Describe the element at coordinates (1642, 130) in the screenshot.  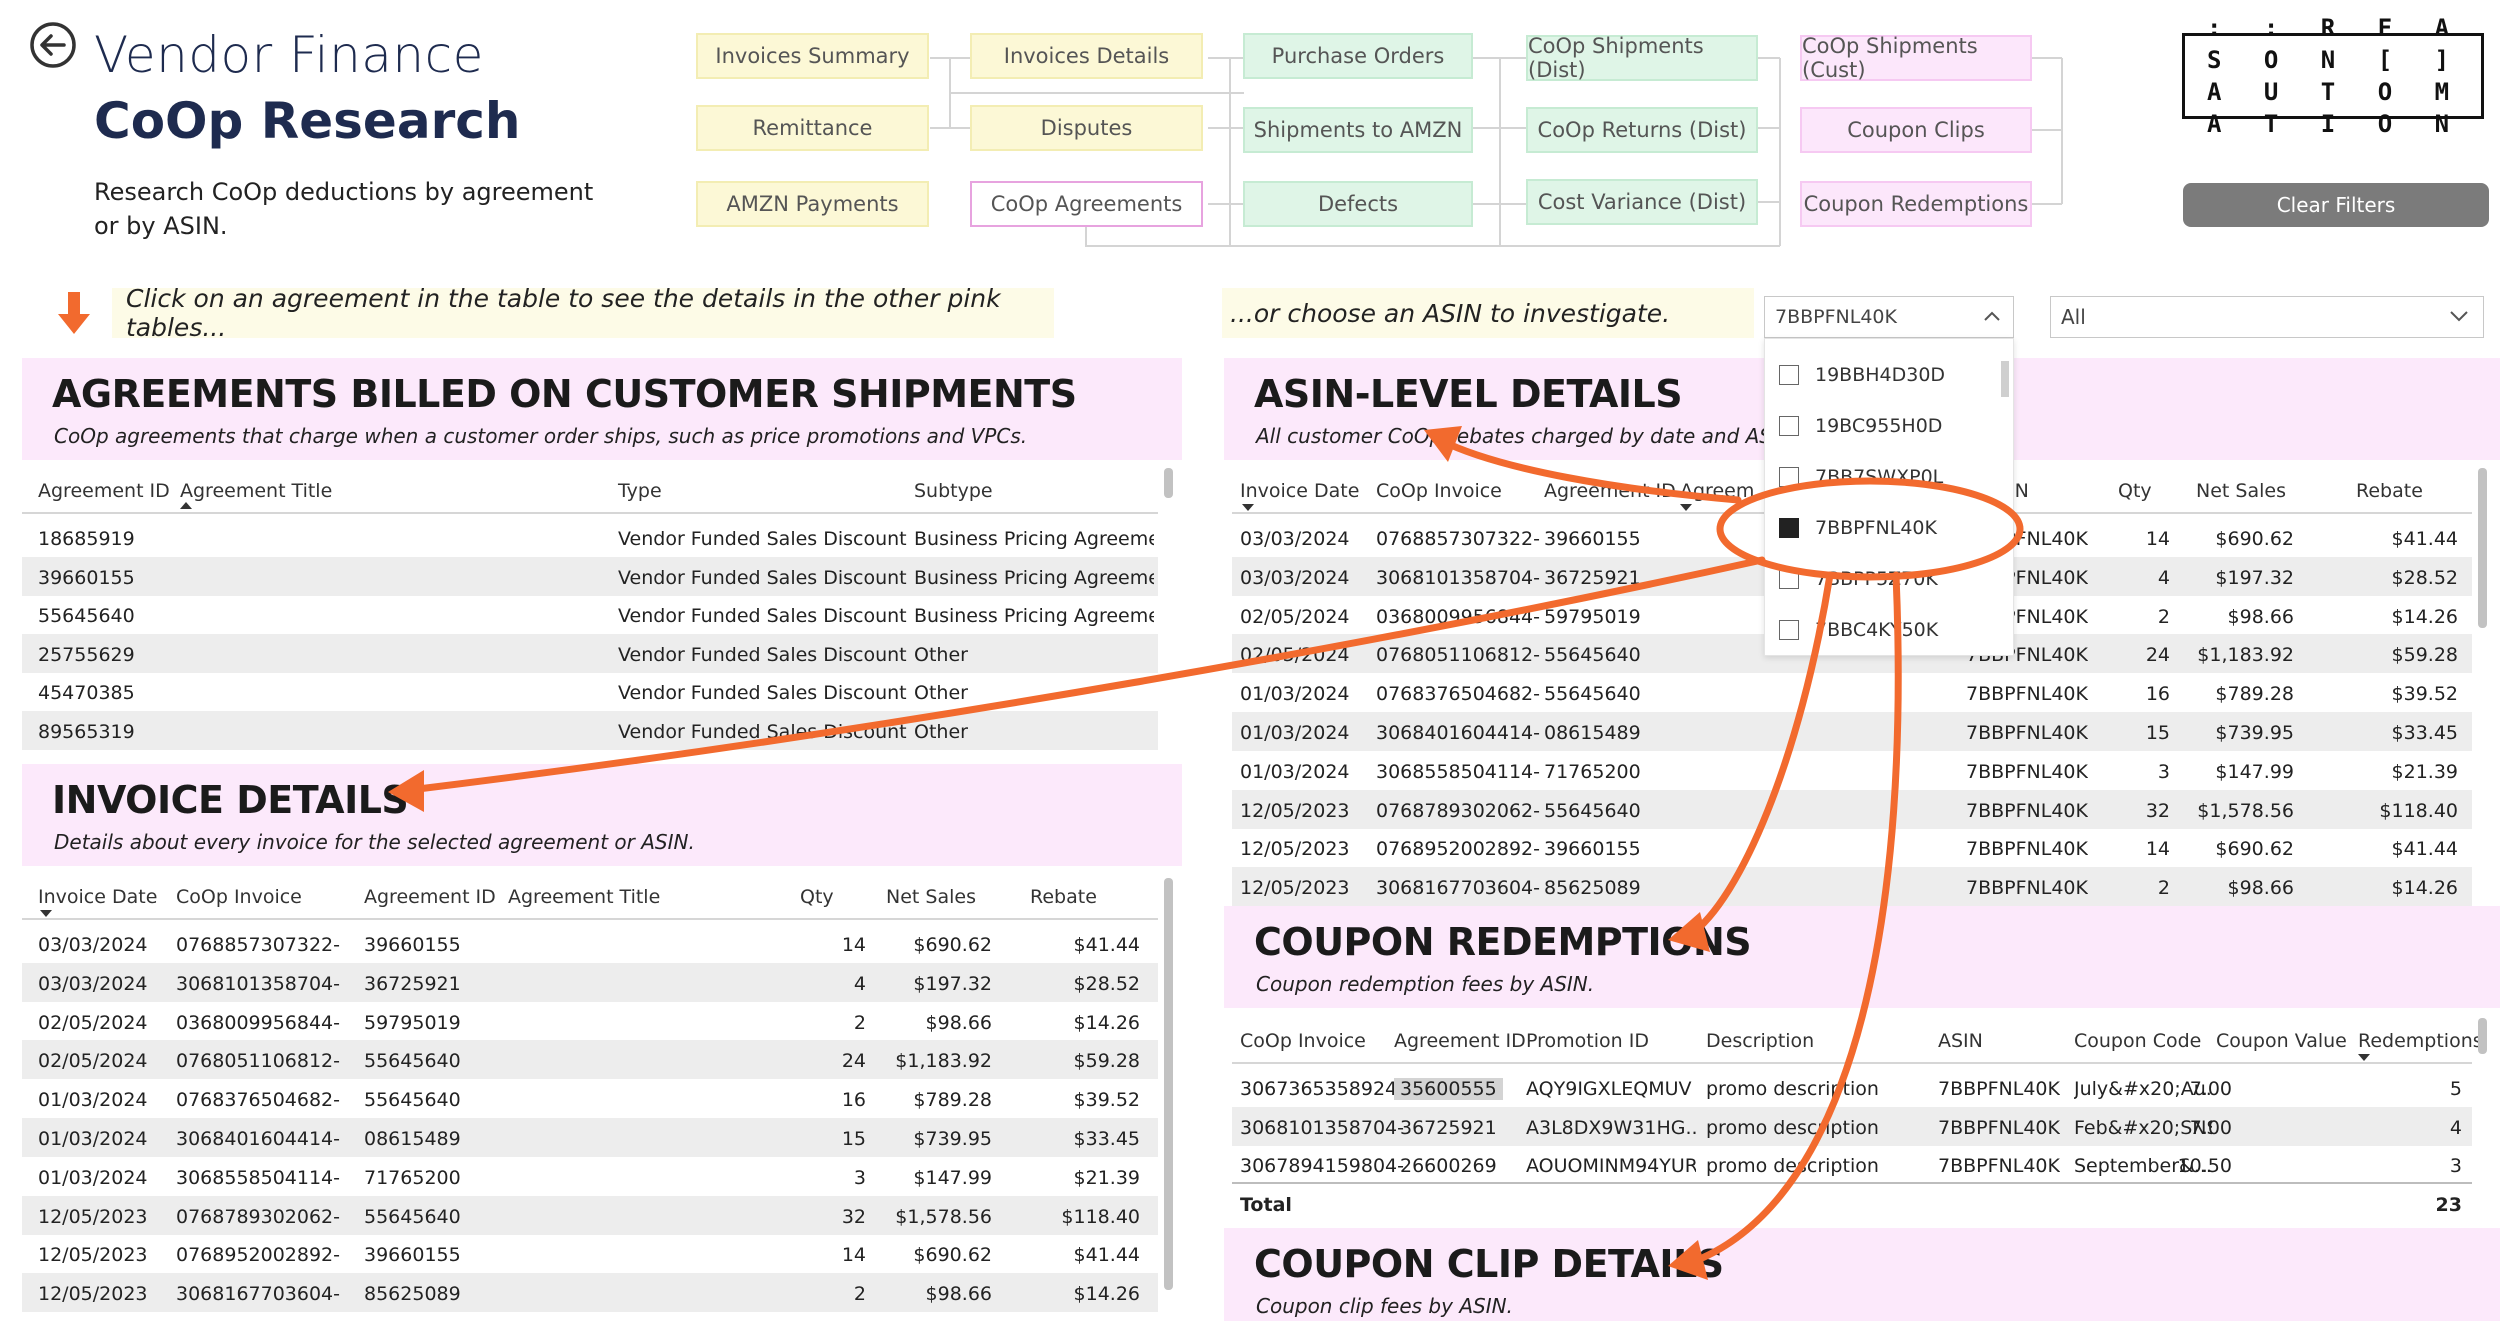
I see `nav-coop-returns-dist: CoOp Returns (Dist)` at that location.